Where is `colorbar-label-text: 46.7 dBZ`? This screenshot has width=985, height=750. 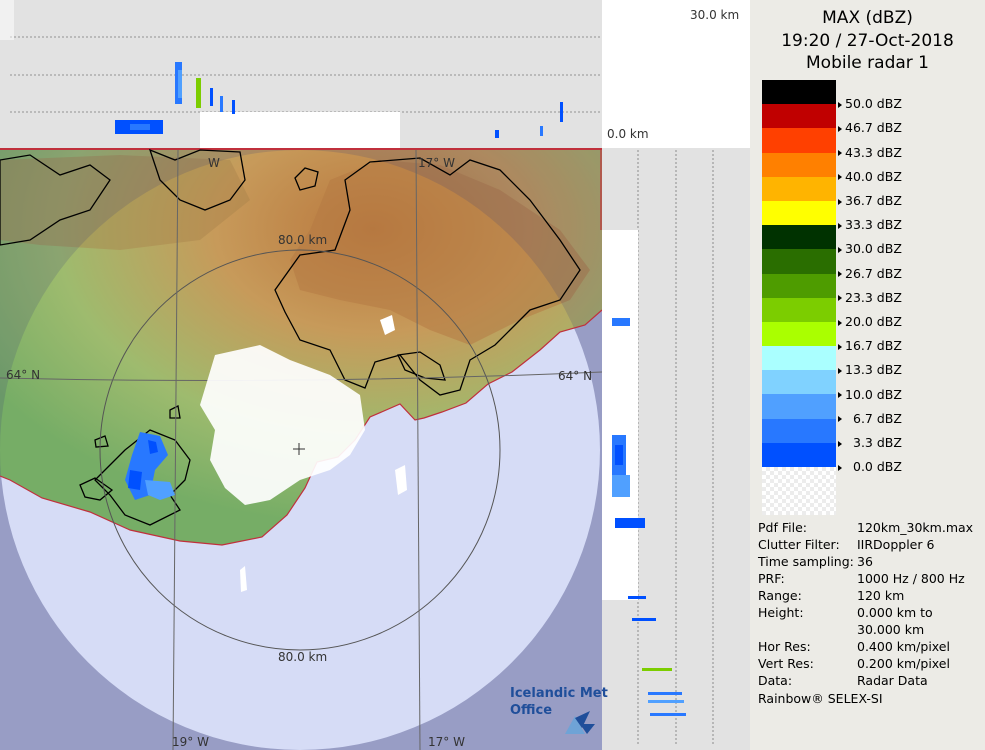 colorbar-label-text: 46.7 dBZ is located at coordinates (873, 128).